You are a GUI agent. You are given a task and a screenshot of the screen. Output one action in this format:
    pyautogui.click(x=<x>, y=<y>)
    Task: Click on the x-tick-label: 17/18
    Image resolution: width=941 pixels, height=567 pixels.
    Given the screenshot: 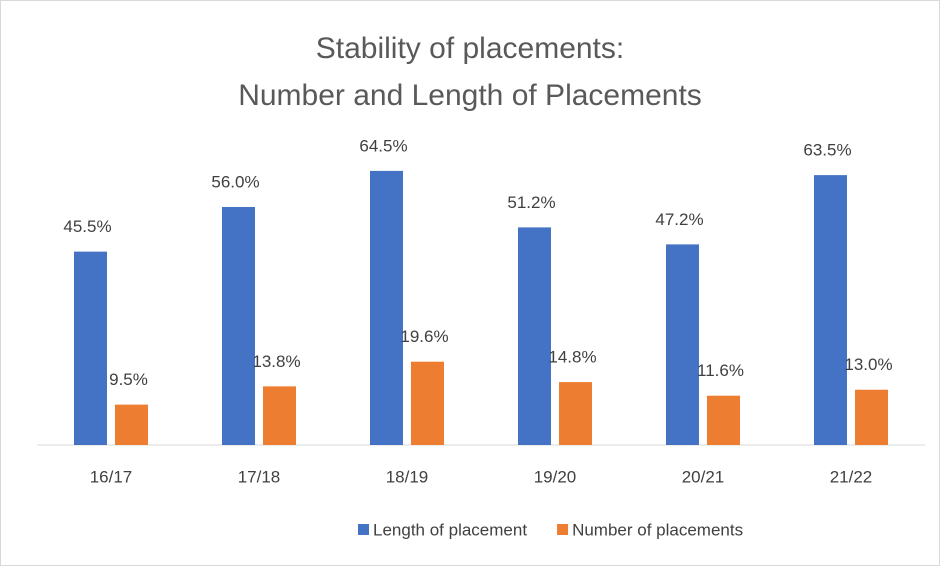 What is the action you would take?
    pyautogui.click(x=259, y=476)
    